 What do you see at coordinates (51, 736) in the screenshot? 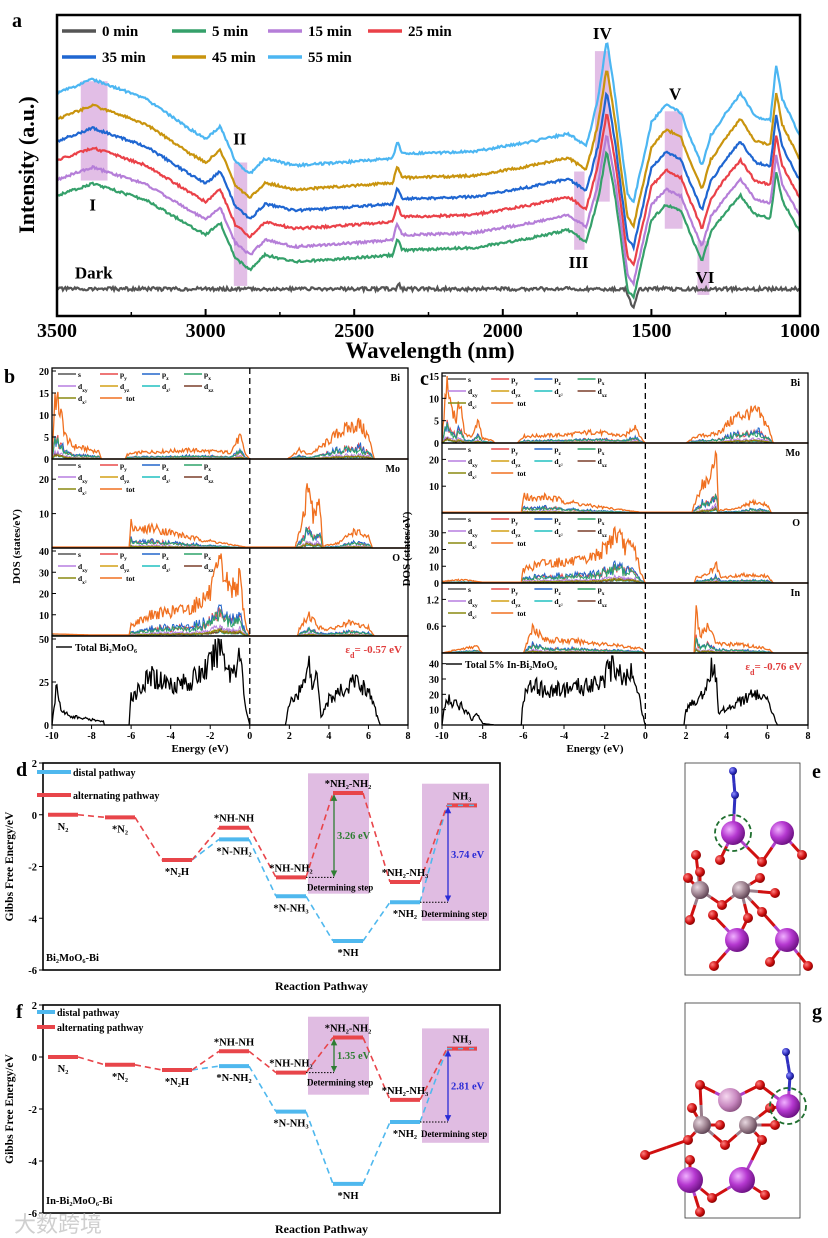
I see `x-tick-label: -10` at bounding box center [51, 736].